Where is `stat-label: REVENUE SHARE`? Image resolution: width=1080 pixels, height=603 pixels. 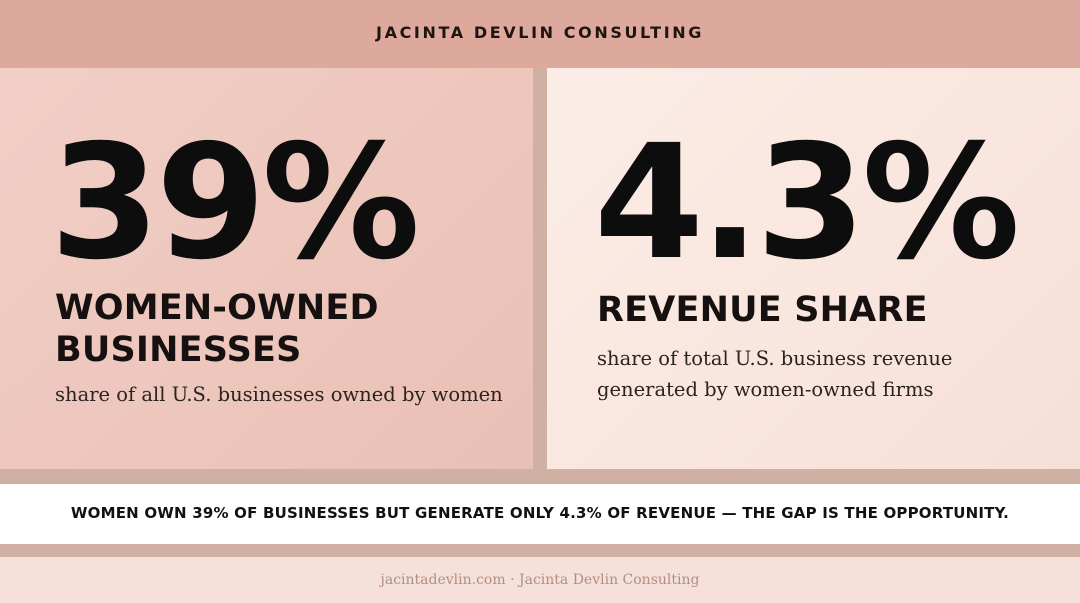 stat-label: REVENUE SHARE is located at coordinates (762, 310).